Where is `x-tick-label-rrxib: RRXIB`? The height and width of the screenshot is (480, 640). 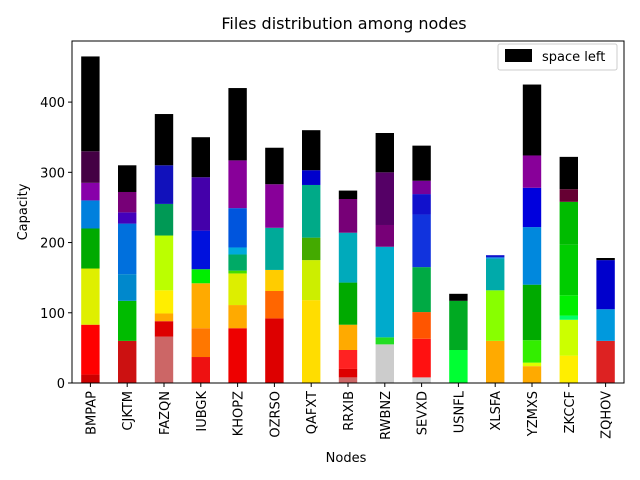 x-tick-label-rrxib: RRXIB is located at coordinates (349, 411).